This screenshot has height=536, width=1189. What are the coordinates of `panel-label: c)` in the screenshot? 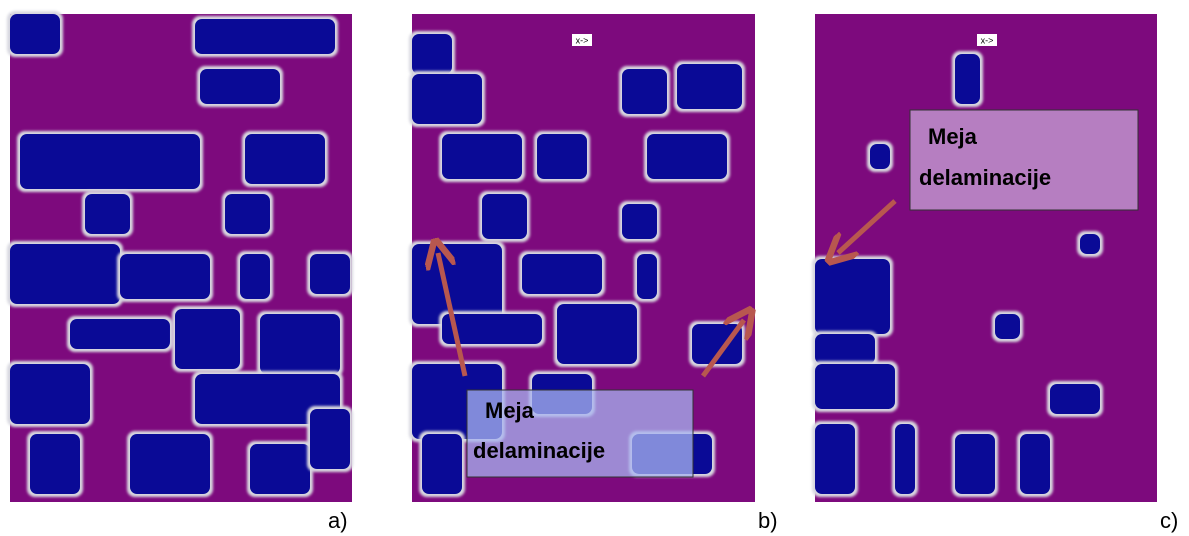 It's located at (1169, 520).